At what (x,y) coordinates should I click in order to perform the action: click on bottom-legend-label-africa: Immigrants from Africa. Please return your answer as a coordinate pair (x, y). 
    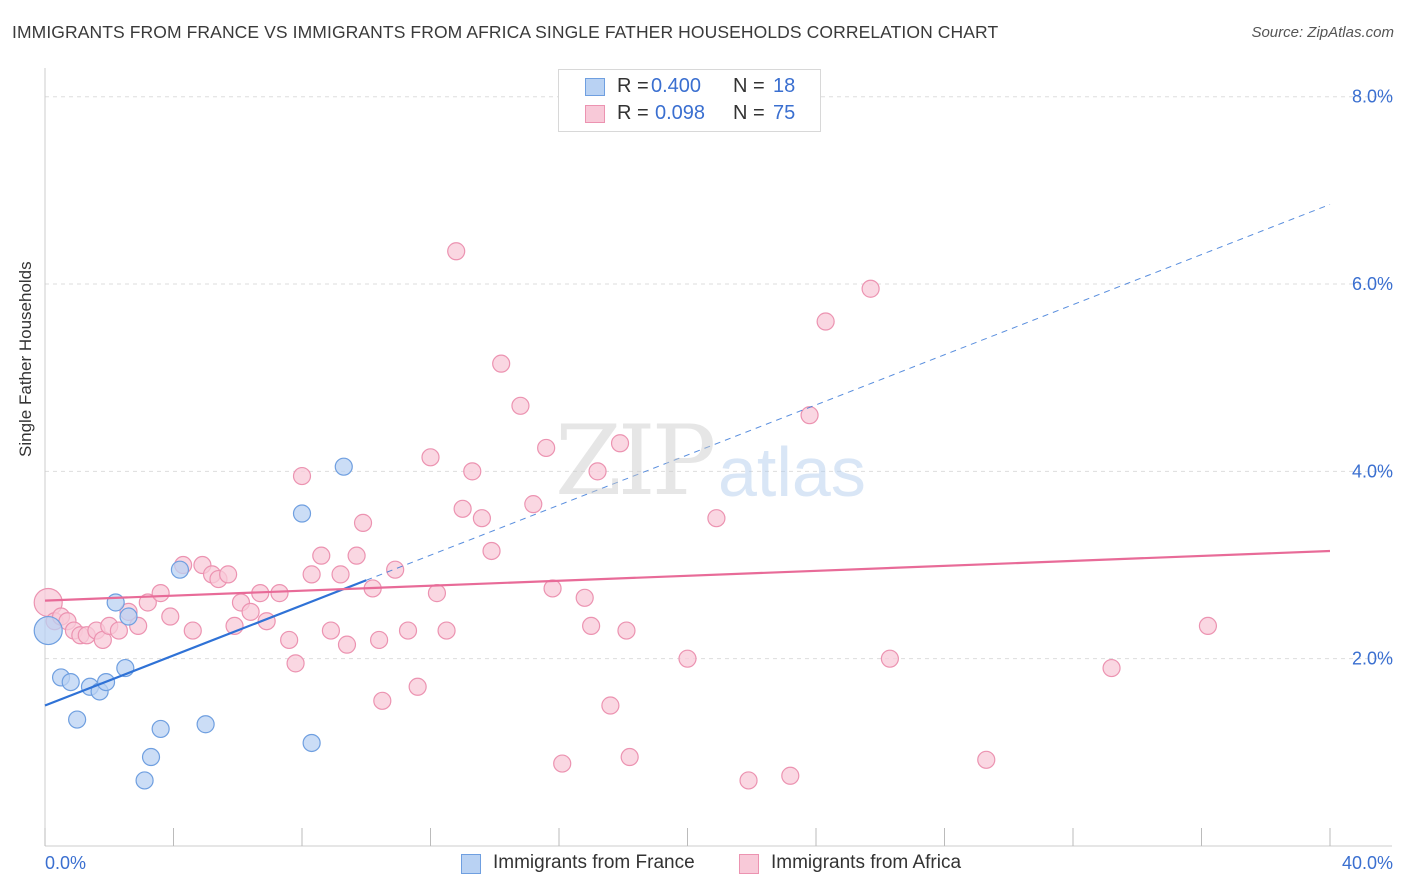
    Looking at the image, I should click on (866, 862).